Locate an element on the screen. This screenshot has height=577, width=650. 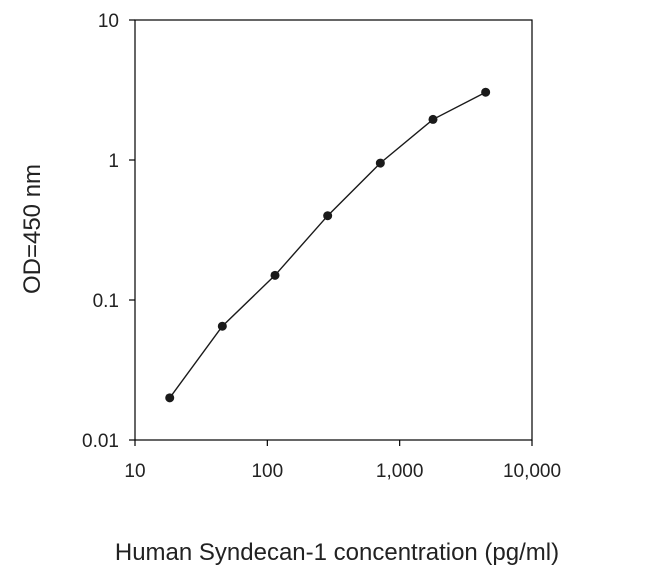
y-axis: 0.01 0.1 1 10 is located at coordinates (108, 231).